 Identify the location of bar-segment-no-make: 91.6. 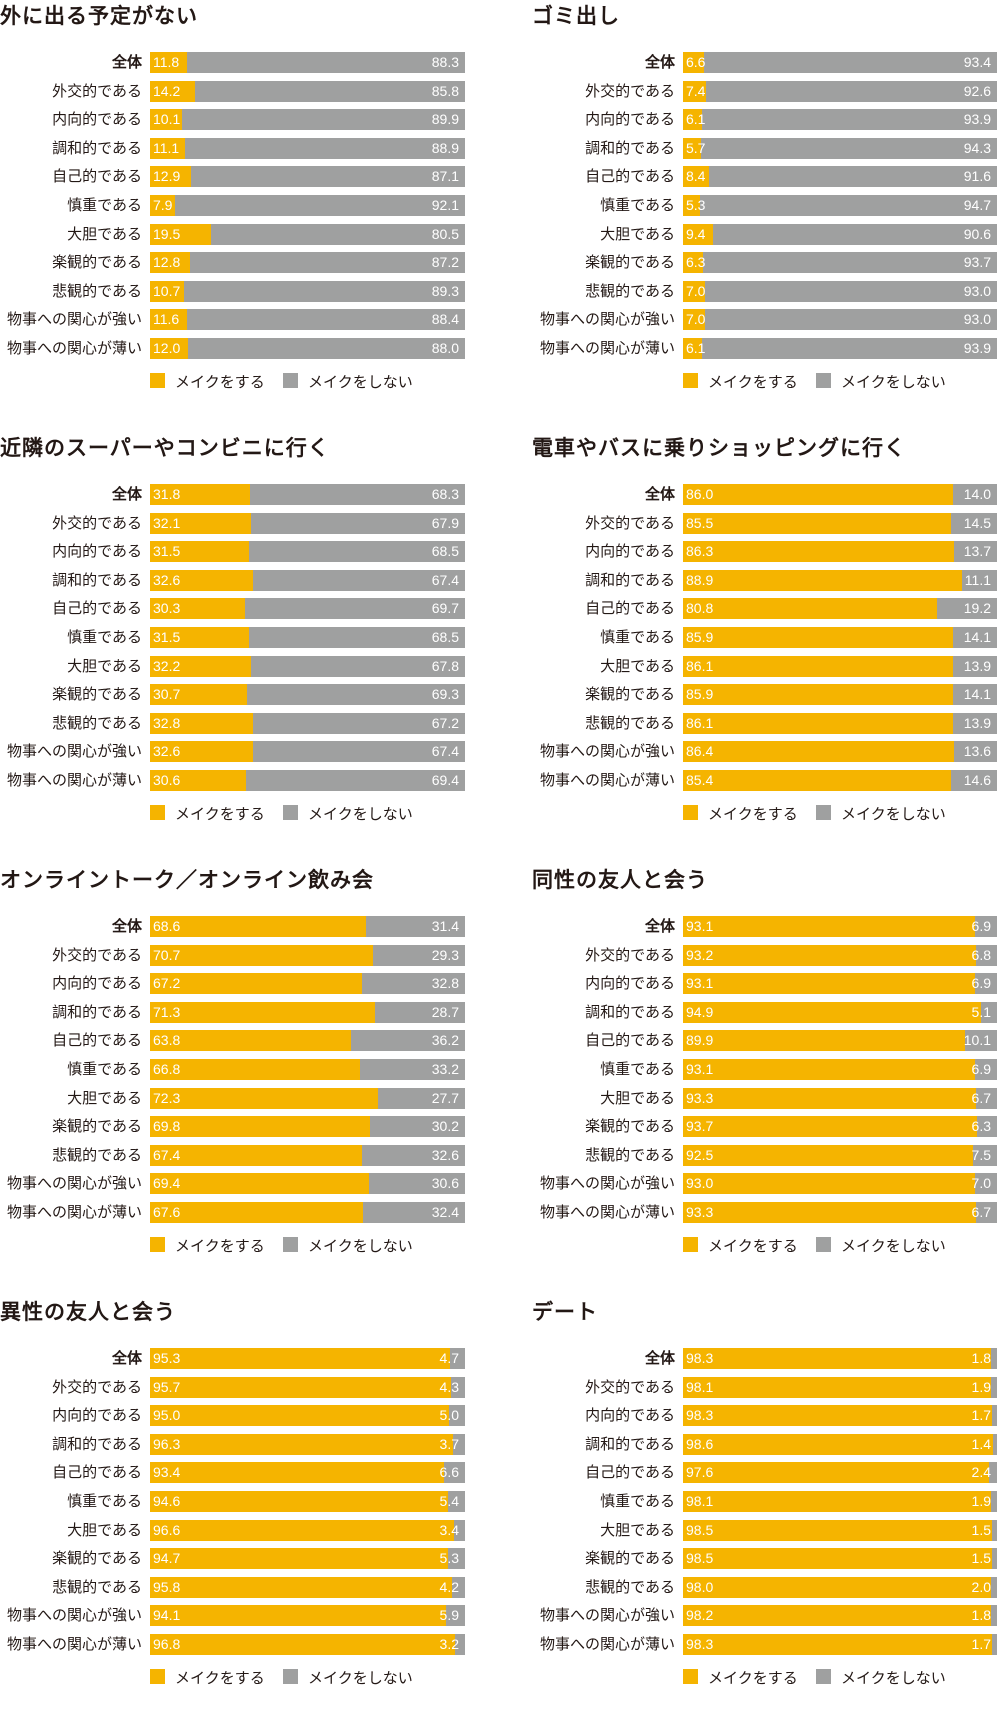
(853, 177).